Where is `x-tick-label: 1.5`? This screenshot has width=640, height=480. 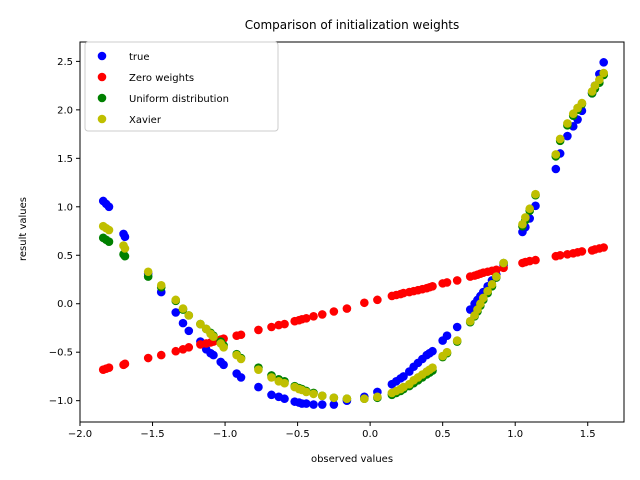
x-tick-label: 1.5 is located at coordinates (588, 434).